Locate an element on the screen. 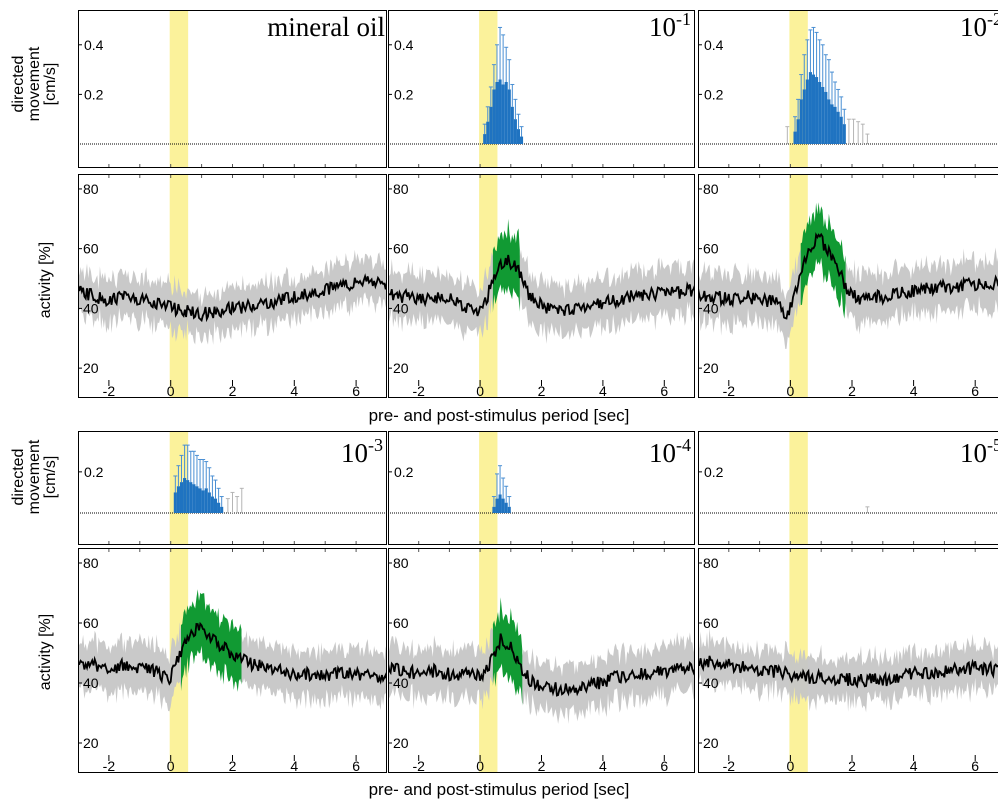  concentration-label: 10-1 is located at coordinates (670, 25).